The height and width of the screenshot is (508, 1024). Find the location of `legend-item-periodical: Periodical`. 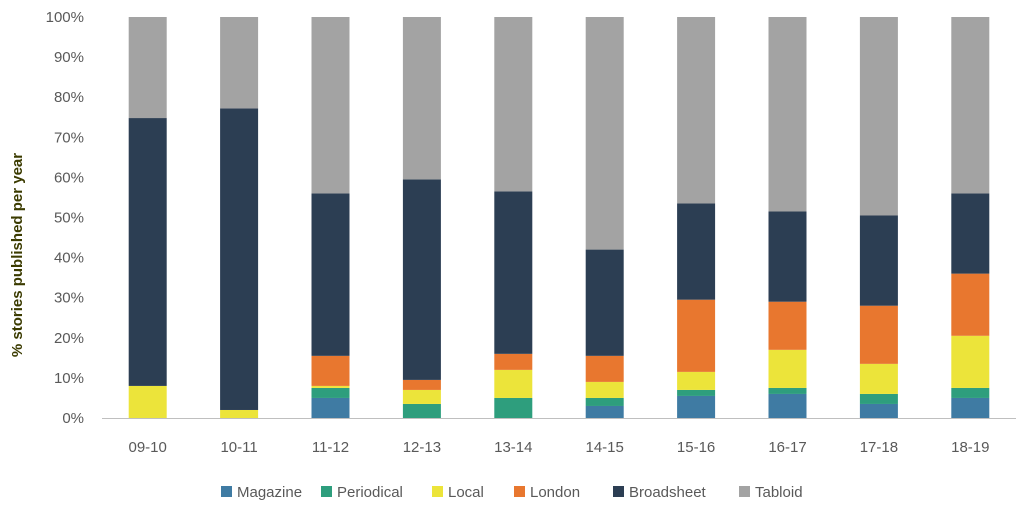

legend-item-periodical: Periodical is located at coordinates (362, 492).